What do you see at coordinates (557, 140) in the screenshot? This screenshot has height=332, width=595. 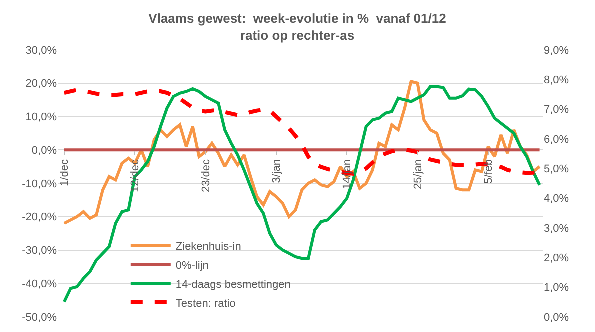 I see `y2-tick-label: 6,0%` at bounding box center [557, 140].